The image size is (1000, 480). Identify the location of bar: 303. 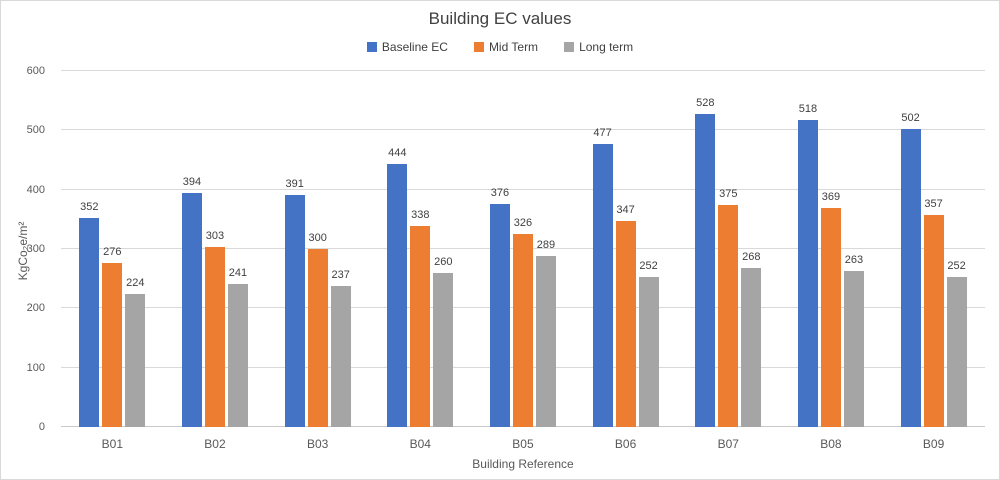
(214, 328).